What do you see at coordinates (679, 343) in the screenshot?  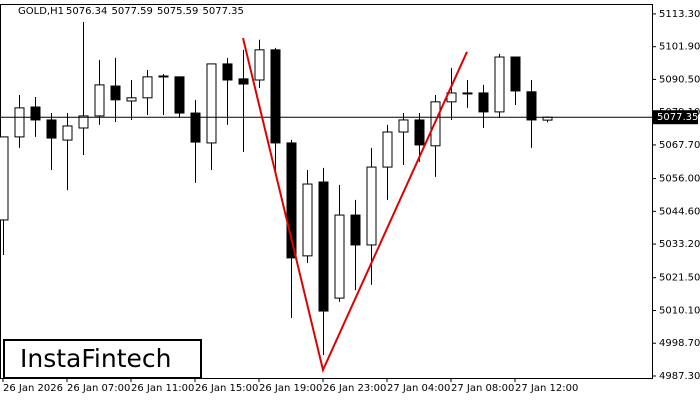 I see `y-tick-label: 4998.70` at bounding box center [679, 343].